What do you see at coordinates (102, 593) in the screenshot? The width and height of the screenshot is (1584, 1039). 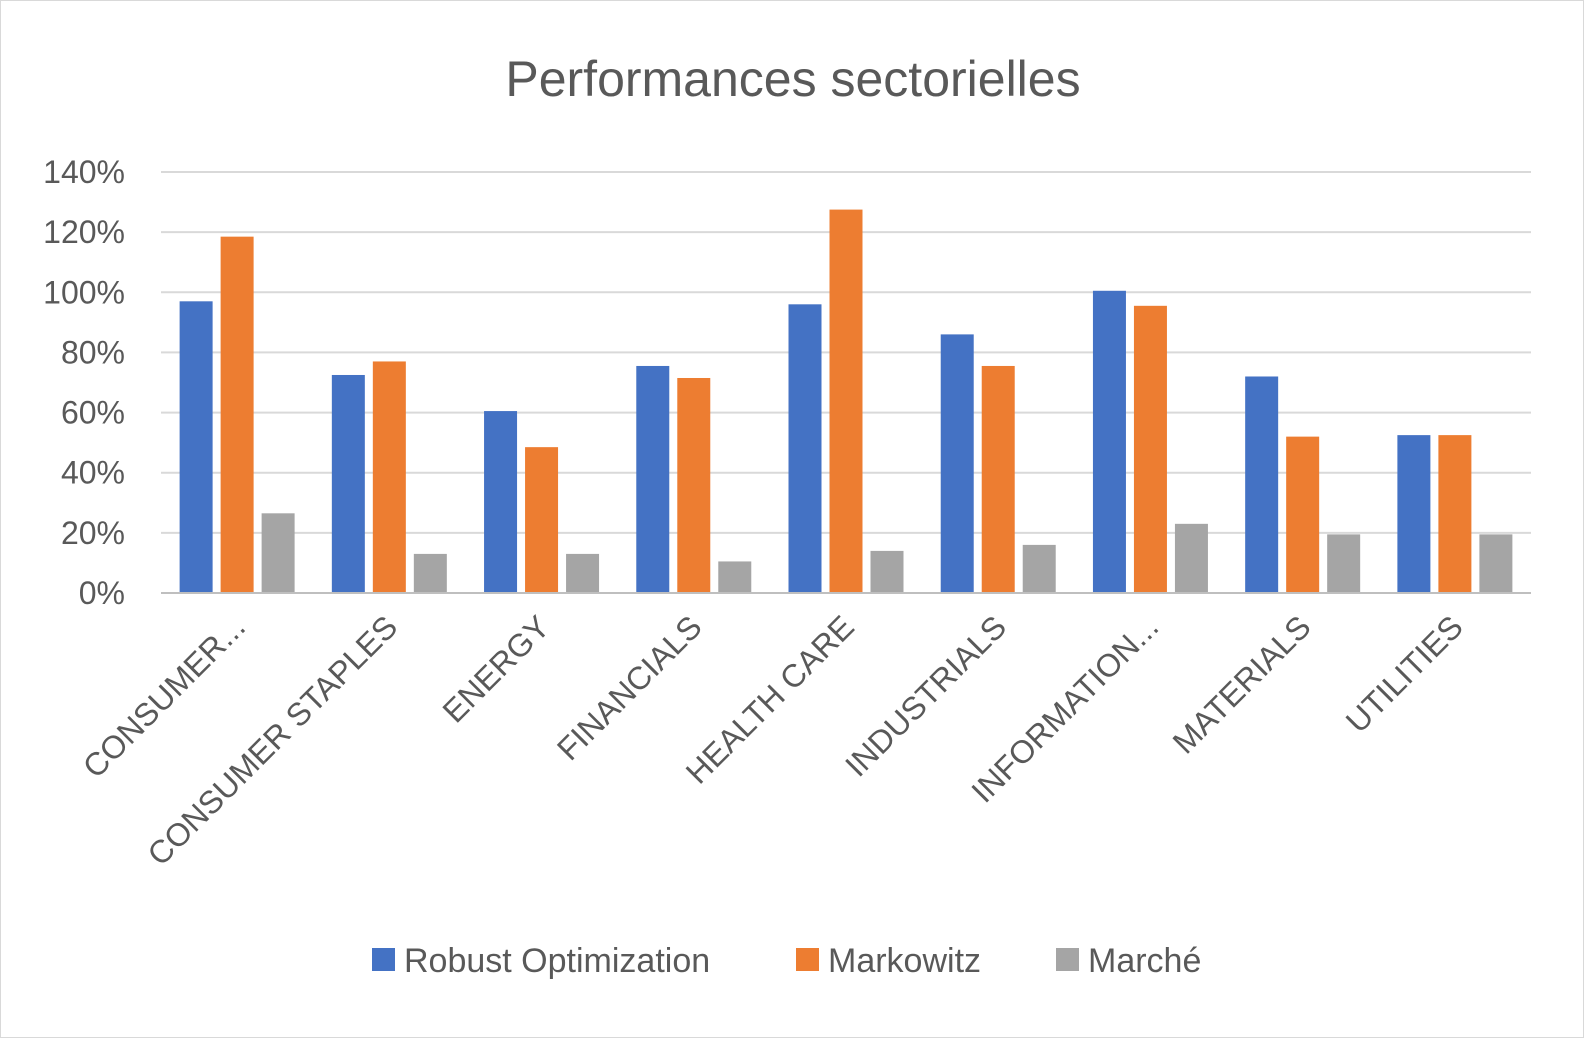 I see `y-tick-label: 0%` at bounding box center [102, 593].